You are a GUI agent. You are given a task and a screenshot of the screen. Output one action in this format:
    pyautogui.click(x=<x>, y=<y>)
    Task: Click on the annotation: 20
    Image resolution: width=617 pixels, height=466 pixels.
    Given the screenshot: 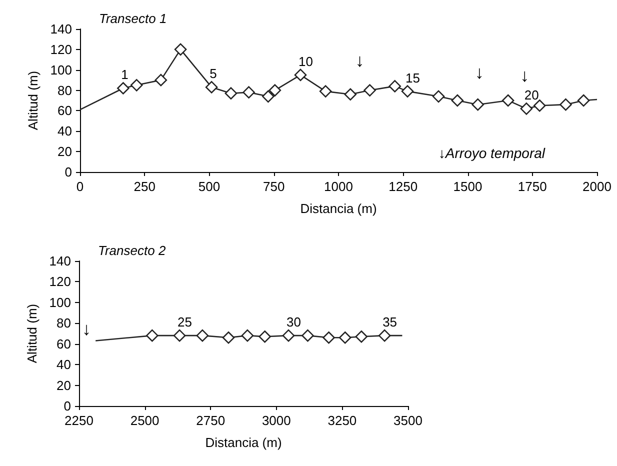 What is the action you would take?
    pyautogui.click(x=531, y=95)
    